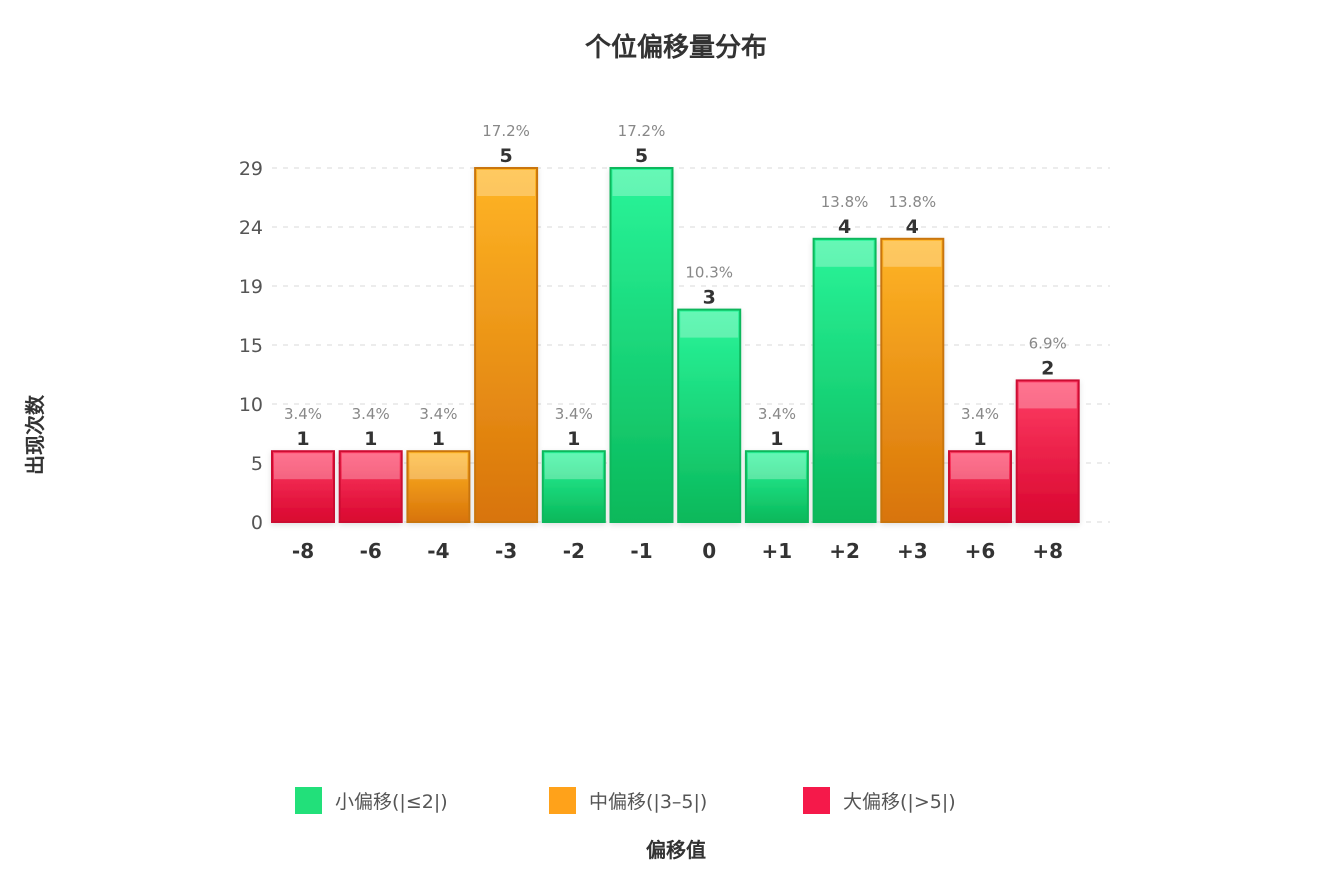 The image size is (1318, 871). Describe the element at coordinates (35, 434) in the screenshot. I see `y-axis-label: 出现次数` at that location.